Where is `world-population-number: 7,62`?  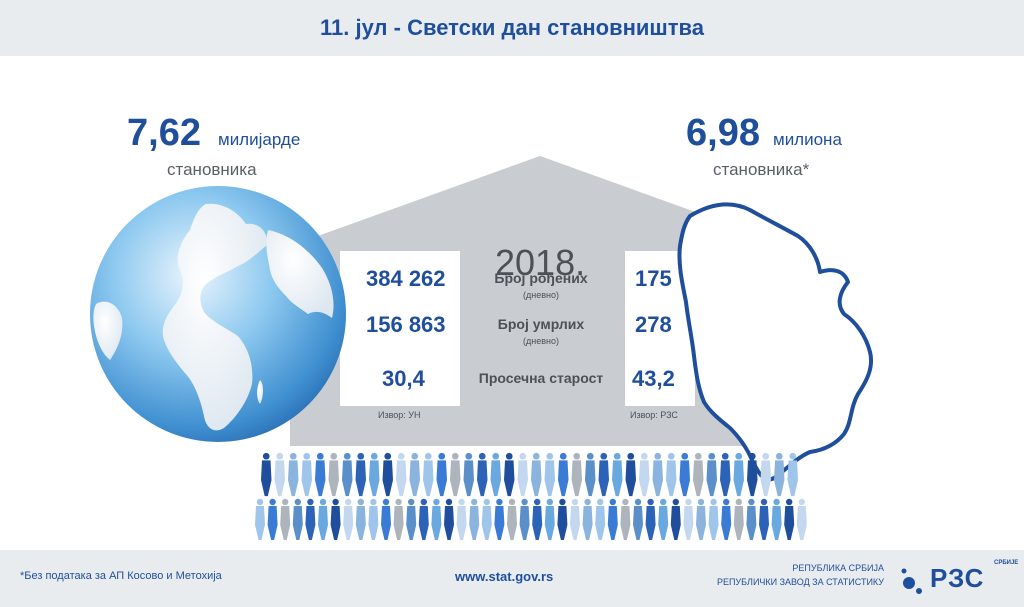 world-population-number: 7,62 is located at coordinates (164, 133).